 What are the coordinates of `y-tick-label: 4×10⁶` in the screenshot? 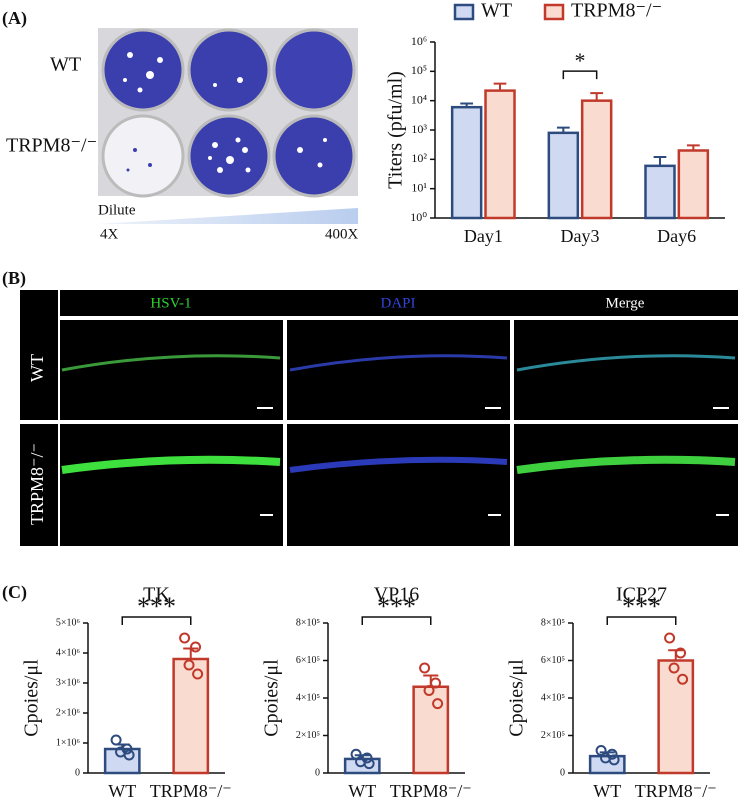 It's located at (68, 652).